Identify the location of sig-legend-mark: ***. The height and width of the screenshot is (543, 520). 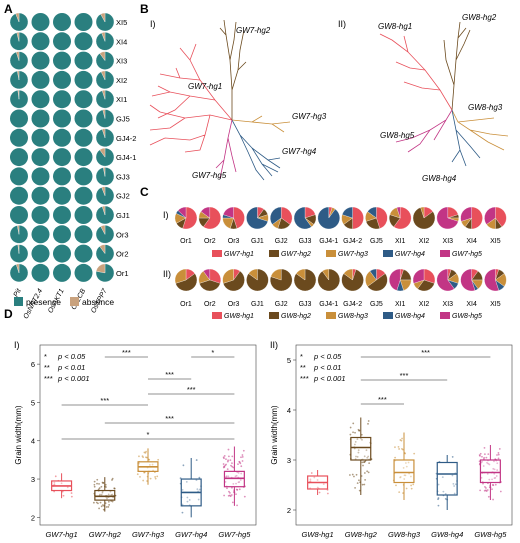
(304, 378).